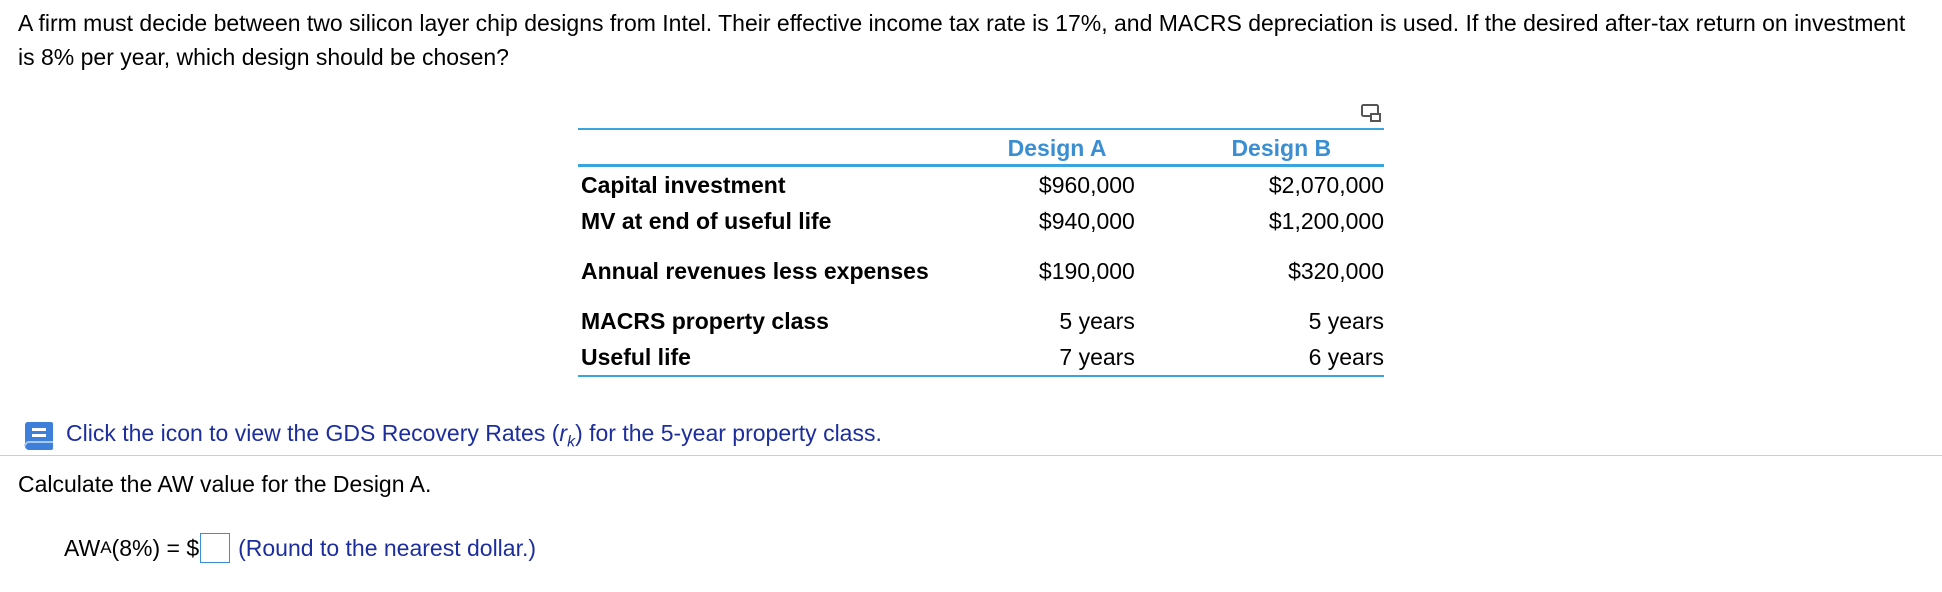 The width and height of the screenshot is (1942, 592). I want to click on header-empty, so click(779, 148).